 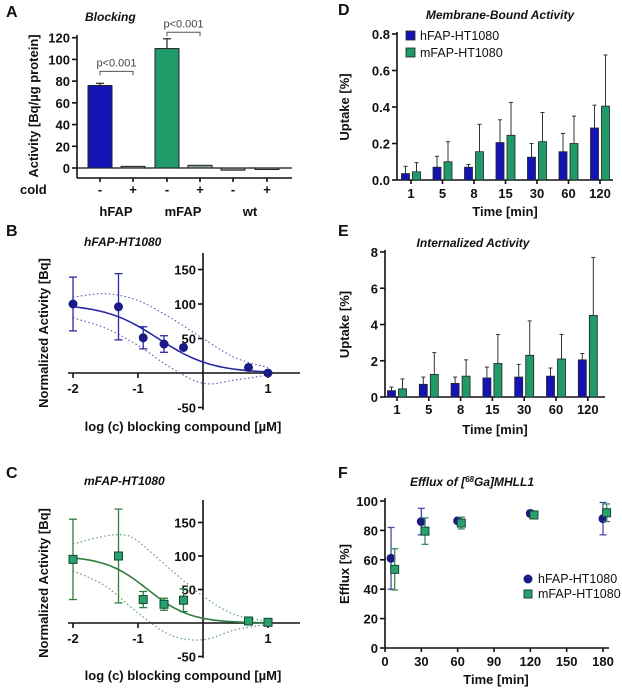 What do you see at coordinates (344, 10) in the screenshot?
I see `panel-letter: D` at bounding box center [344, 10].